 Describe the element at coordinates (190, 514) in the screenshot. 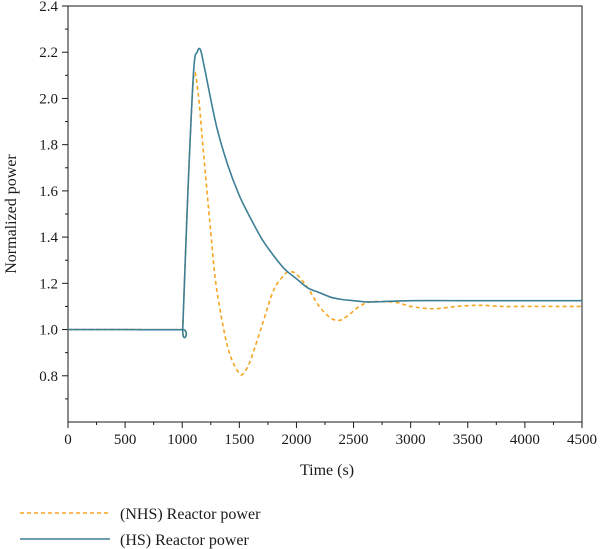

I see `legend-label-nhs: (NHS) Reactor power` at that location.